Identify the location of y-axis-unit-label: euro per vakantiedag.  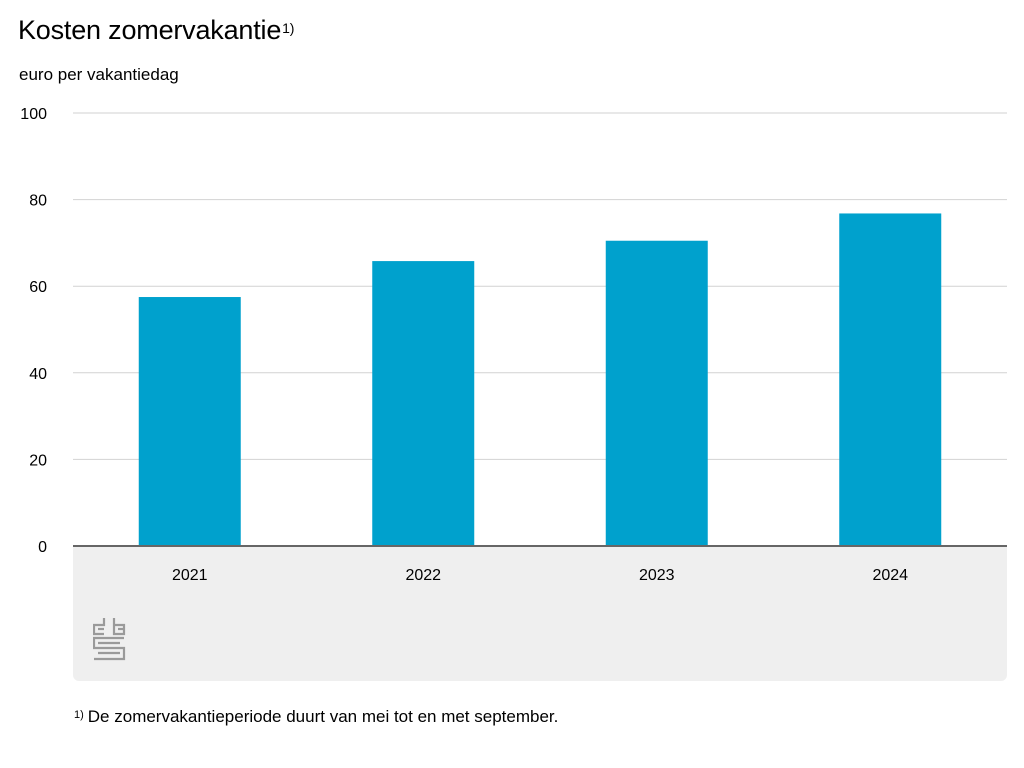
(99, 74).